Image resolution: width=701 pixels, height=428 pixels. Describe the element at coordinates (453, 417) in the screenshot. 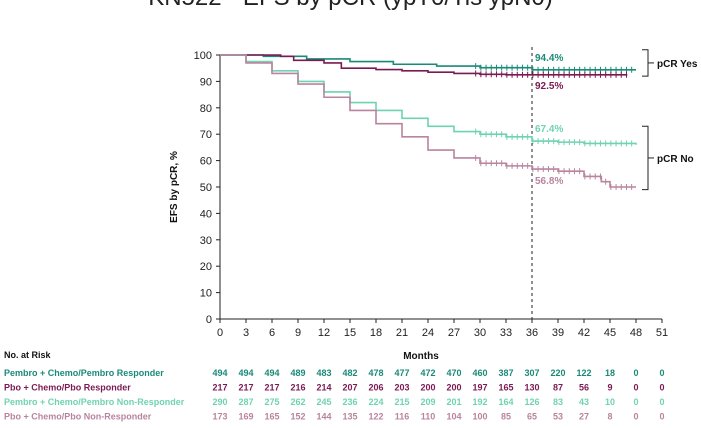

I see `risk-cell: 104` at that location.